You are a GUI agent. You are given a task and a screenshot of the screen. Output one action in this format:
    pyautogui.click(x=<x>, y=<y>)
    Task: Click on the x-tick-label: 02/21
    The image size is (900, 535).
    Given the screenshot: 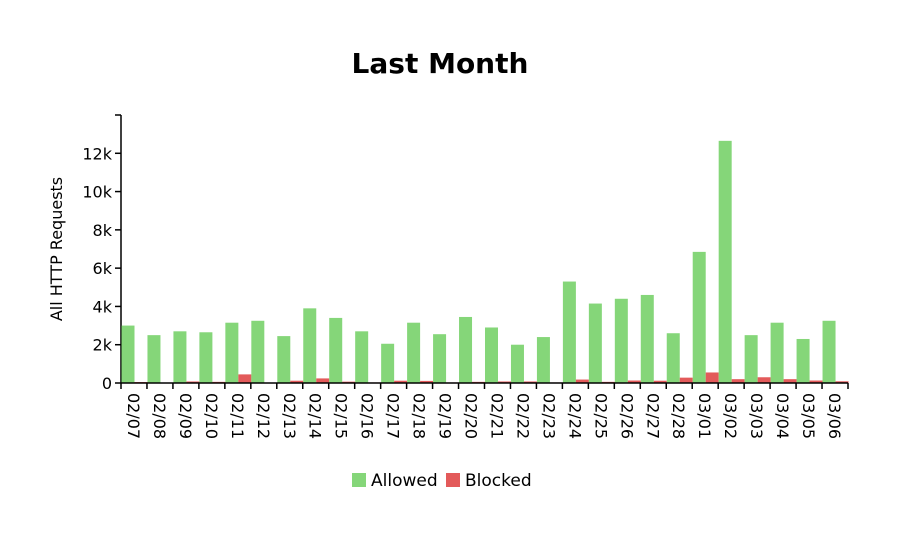 What is the action you would take?
    pyautogui.click(x=496, y=416)
    